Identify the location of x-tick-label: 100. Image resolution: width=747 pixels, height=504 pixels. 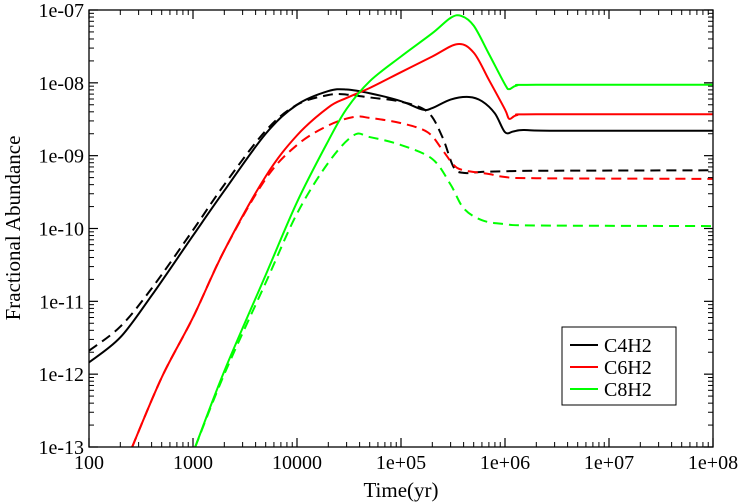
(89, 463).